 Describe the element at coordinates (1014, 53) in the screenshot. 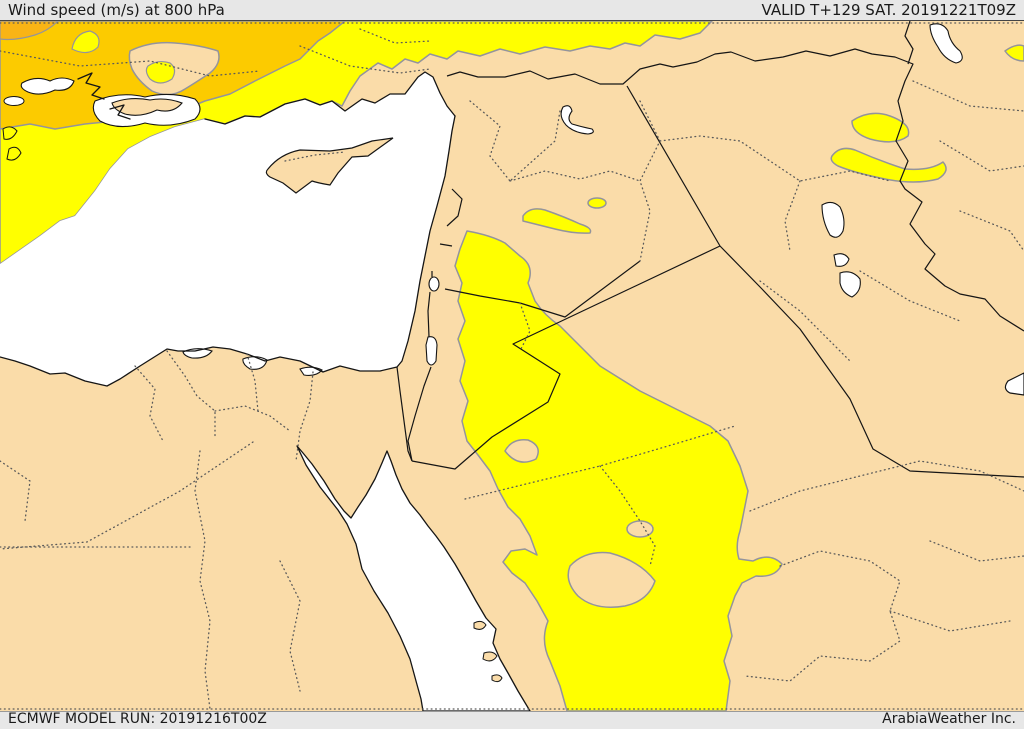

I see `wind-contour-right-sliver` at that location.